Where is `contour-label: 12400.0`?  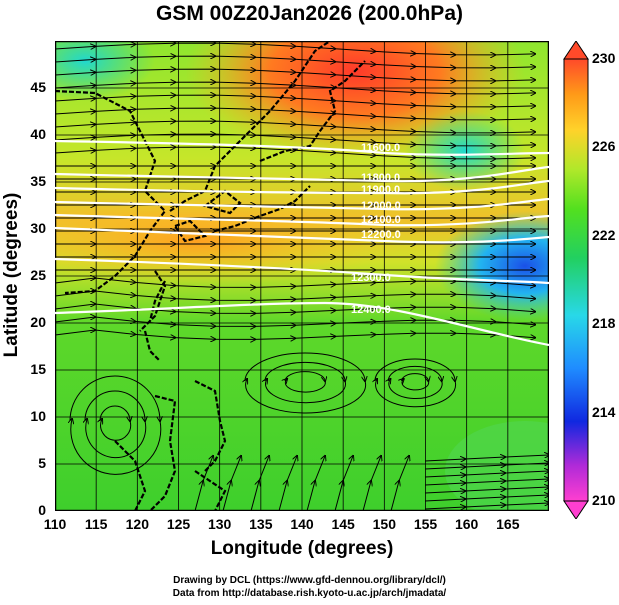
contour-label: 12400.0 is located at coordinates (371, 310).